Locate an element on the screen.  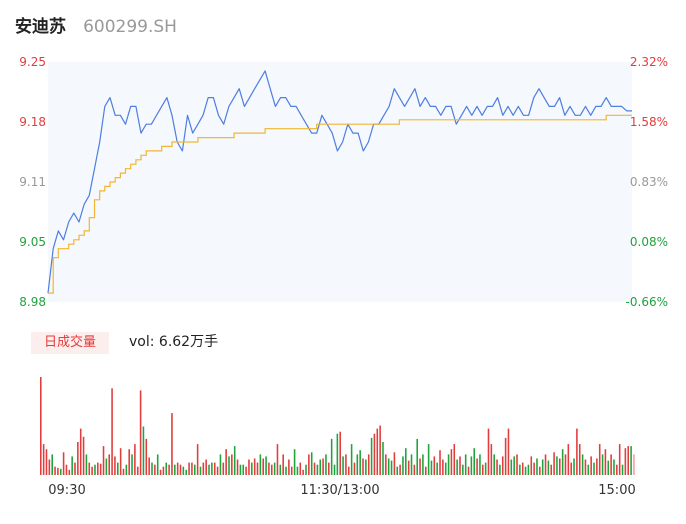
volume-readout: vol: 6.62万手 is located at coordinates (173, 342).